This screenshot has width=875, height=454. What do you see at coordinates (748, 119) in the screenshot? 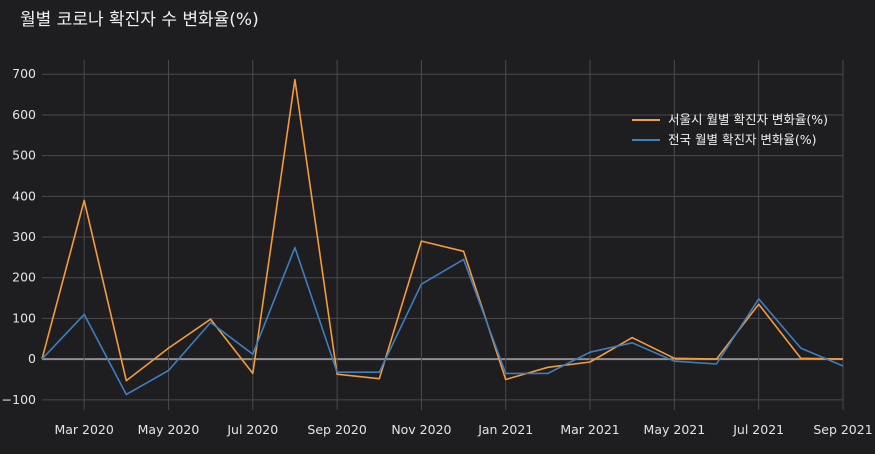
I see `legend-label: 서울시 월별 확진자 변화율(%)` at bounding box center [748, 119].